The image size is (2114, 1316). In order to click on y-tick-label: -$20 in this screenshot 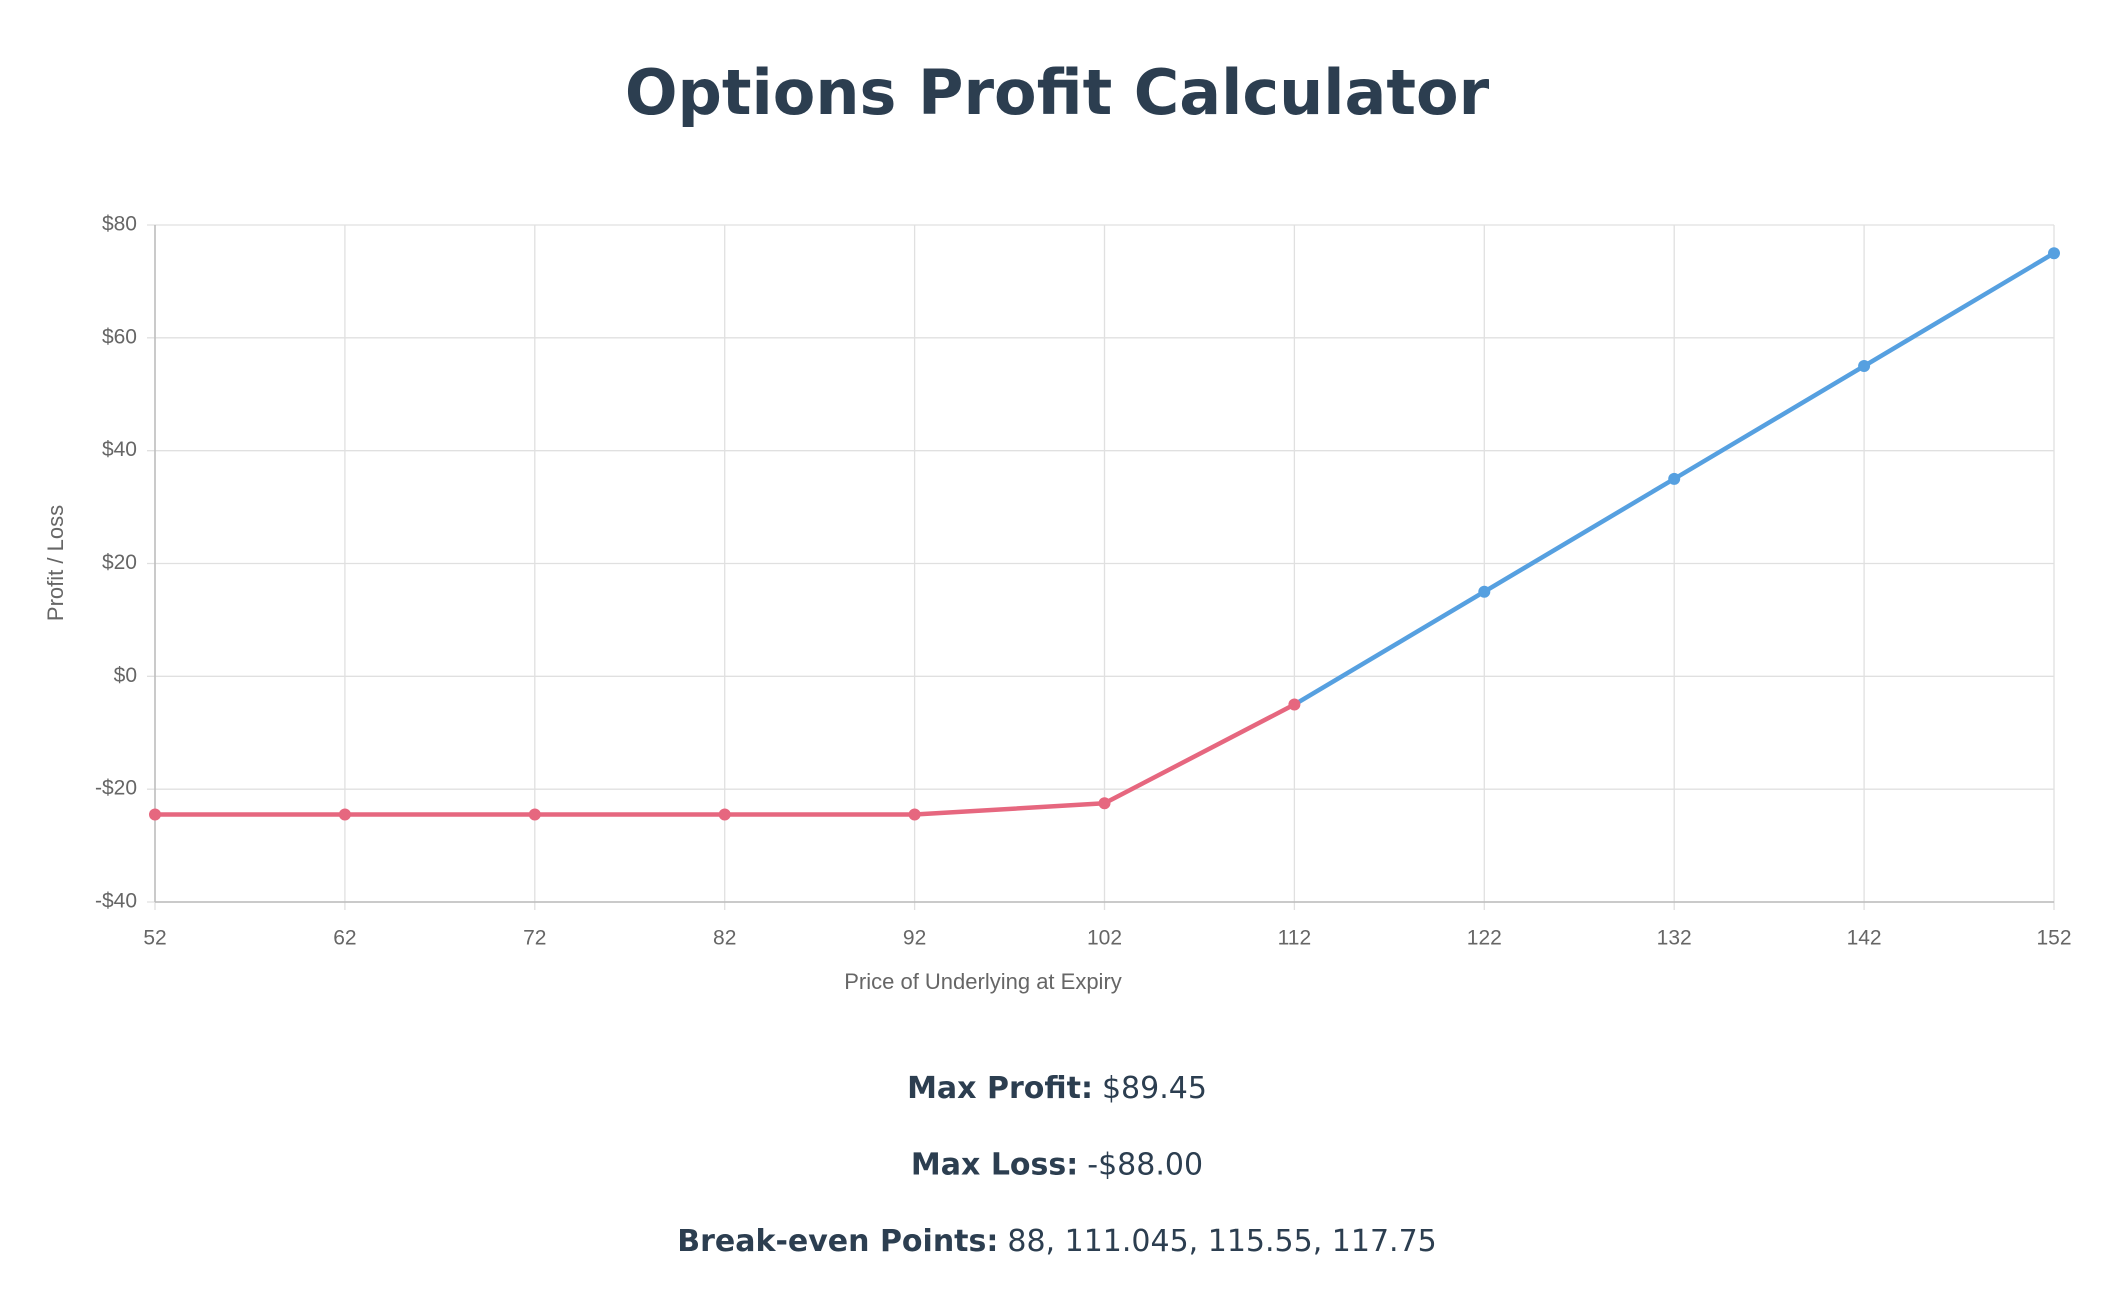, I will do `click(116, 788)`.